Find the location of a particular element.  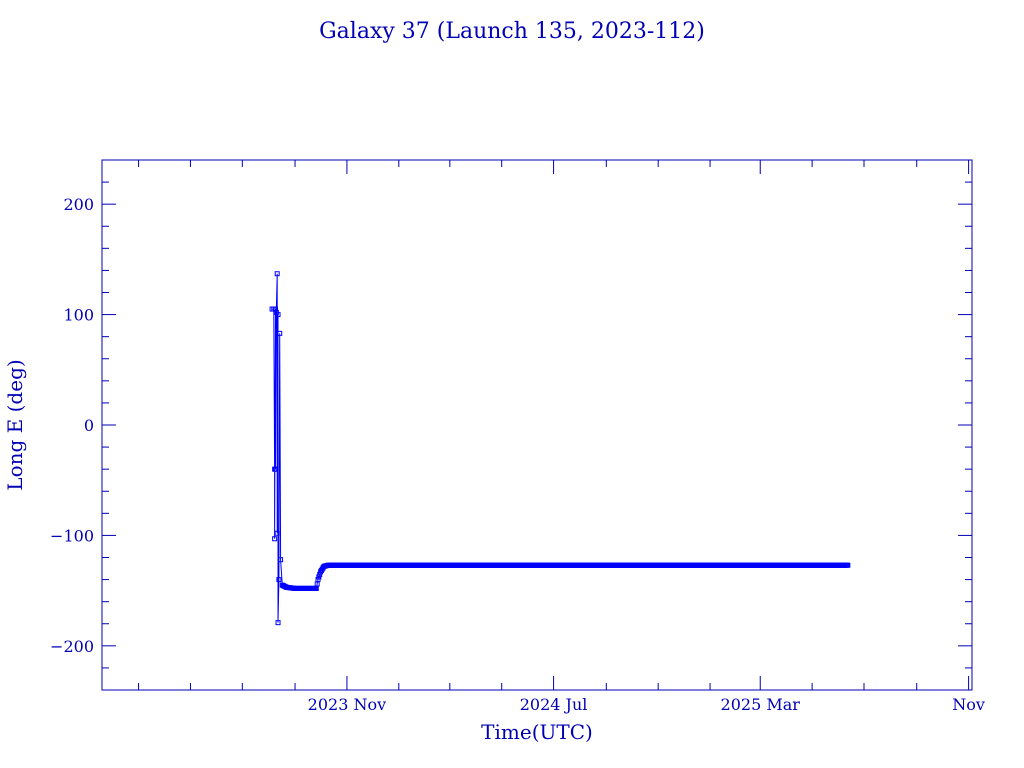

y-tick-label: 100 is located at coordinates (78, 315).